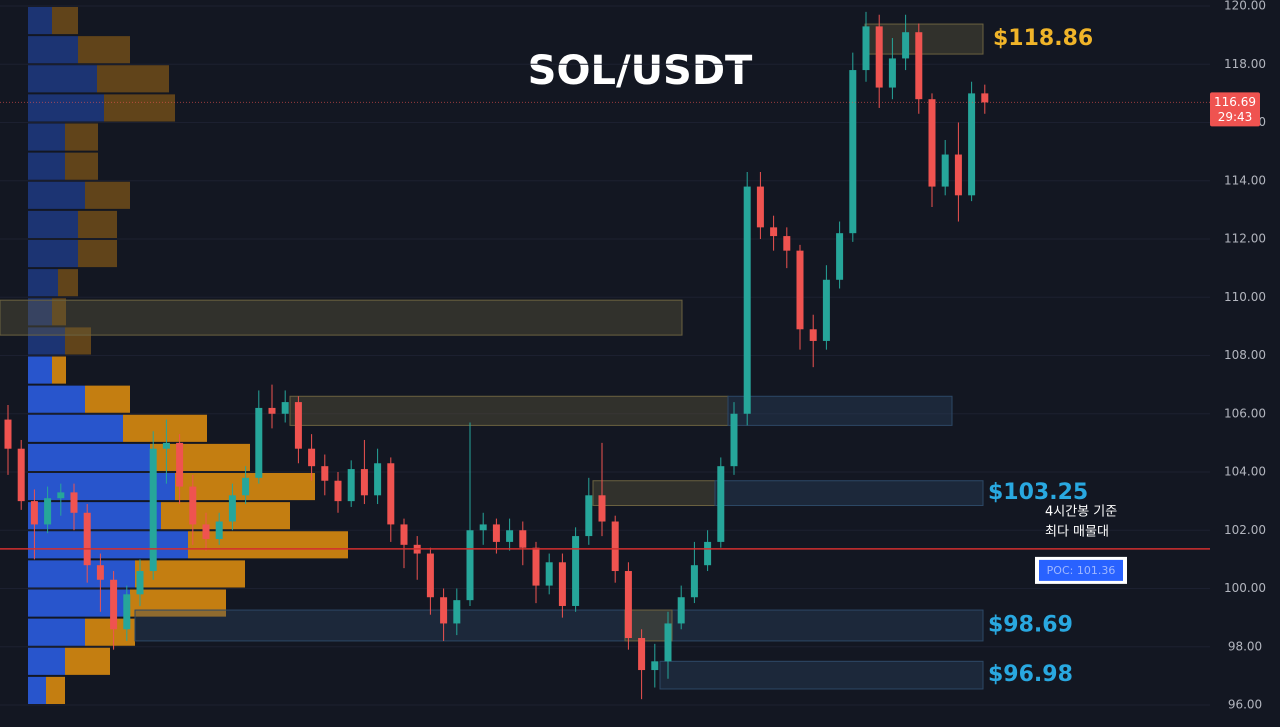 The image size is (1280, 727). I want to click on y-tick-label: 108.00, so click(1245, 355).